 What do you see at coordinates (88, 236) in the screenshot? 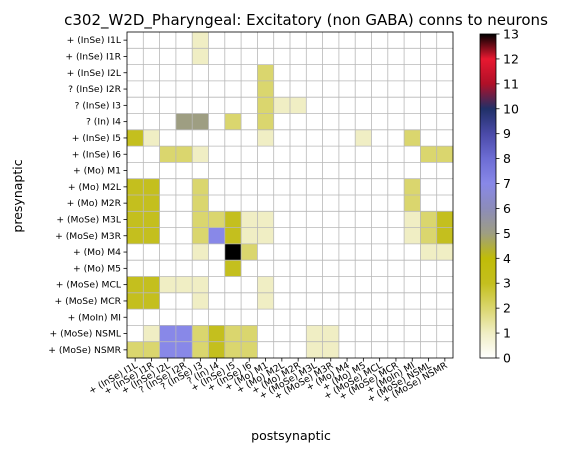
I see `row-tick-label: + (MoSe) M3R` at bounding box center [88, 236].